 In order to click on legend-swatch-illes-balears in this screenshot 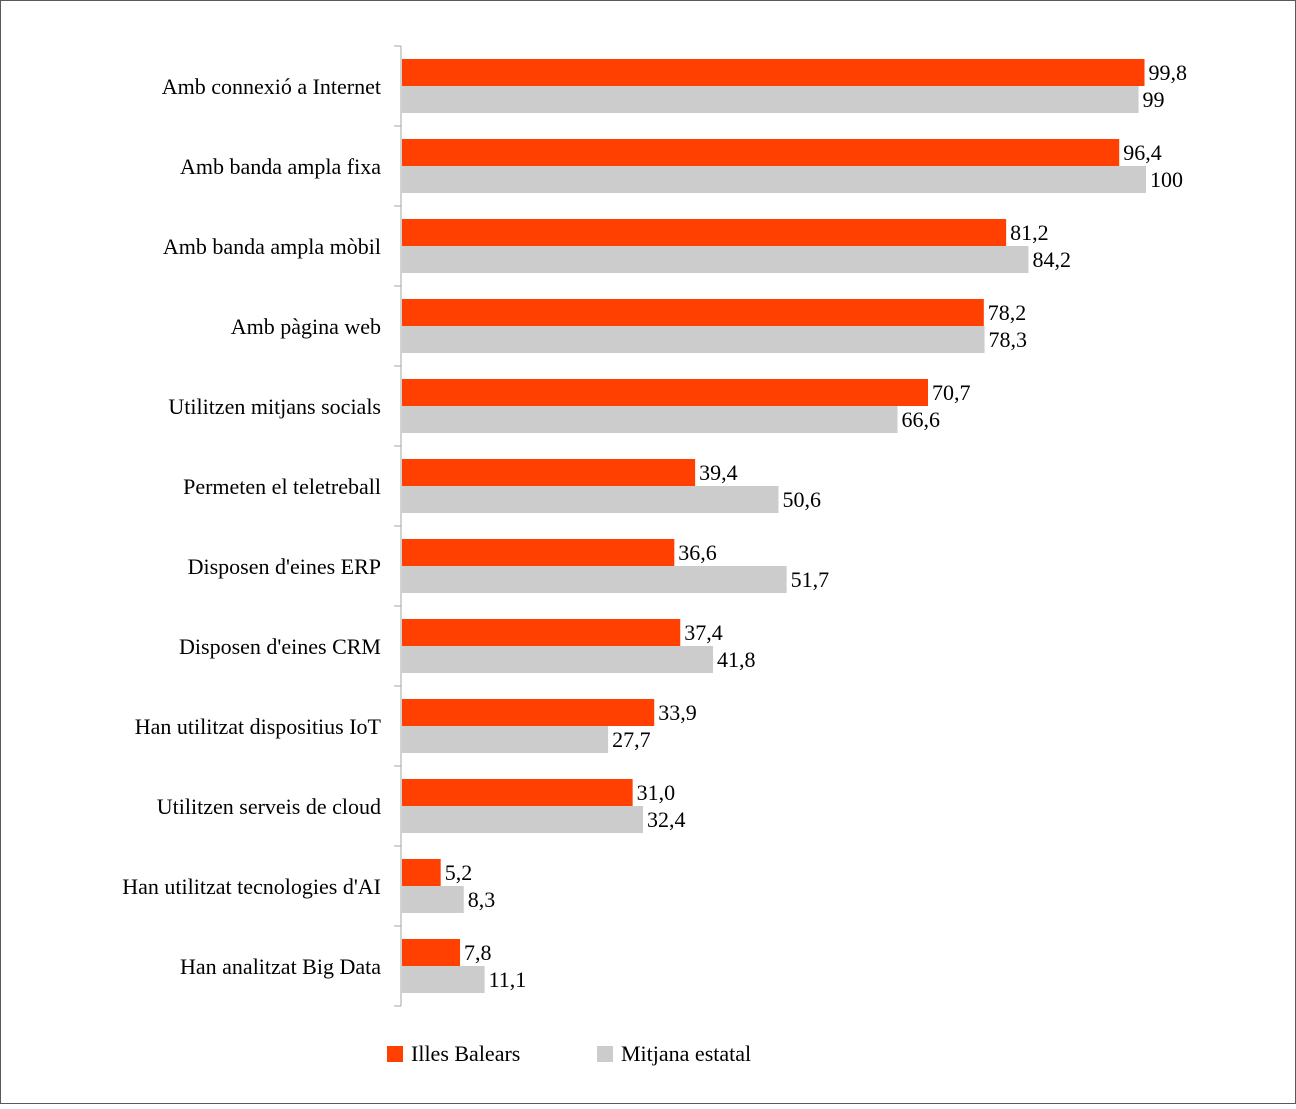, I will do `click(395, 1054)`.